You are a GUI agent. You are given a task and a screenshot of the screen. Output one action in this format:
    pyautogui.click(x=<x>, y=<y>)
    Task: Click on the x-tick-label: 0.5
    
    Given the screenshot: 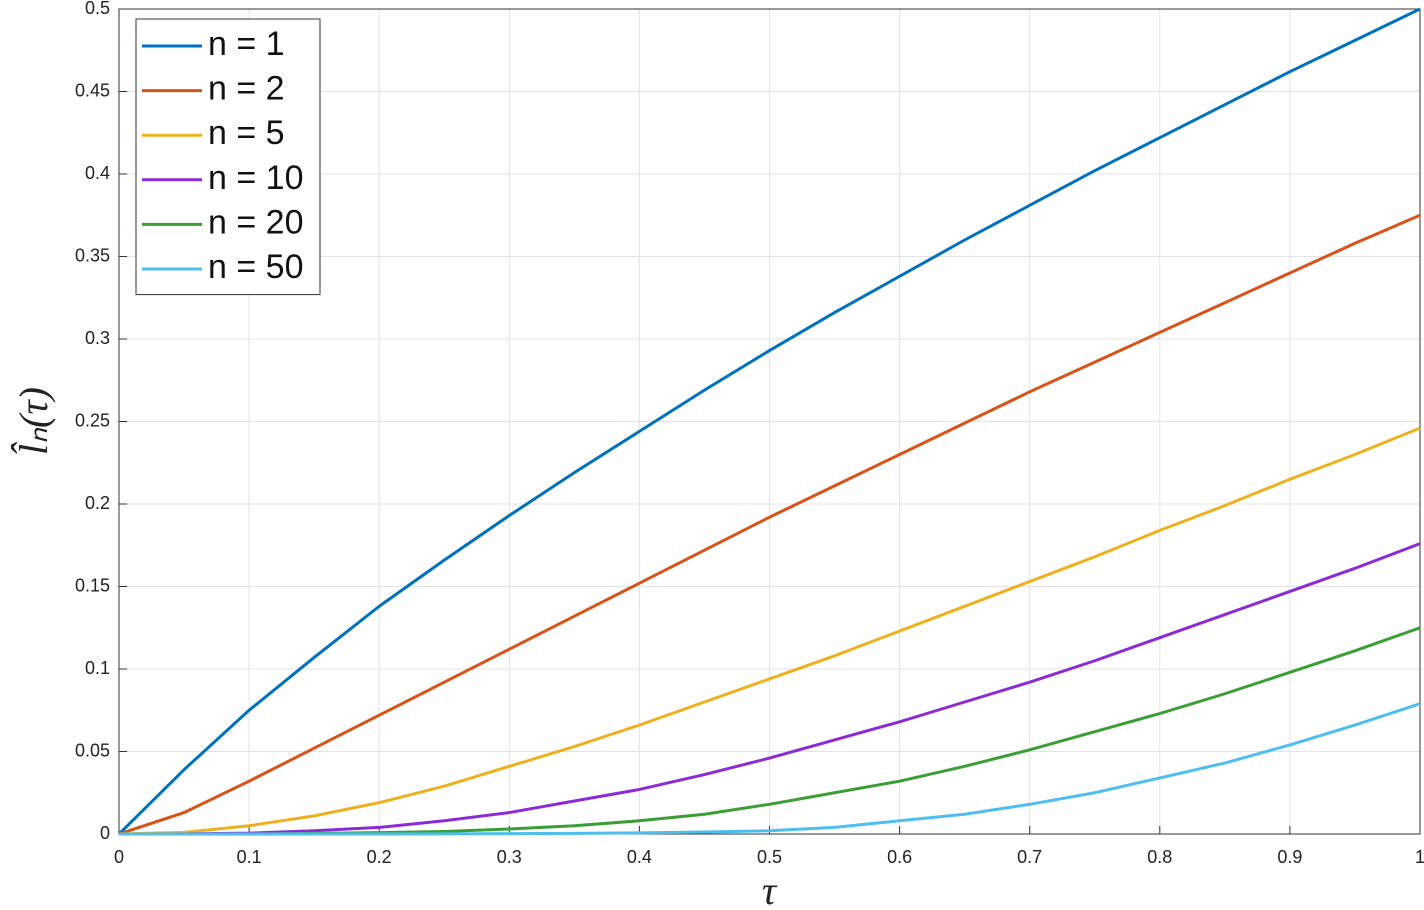 What is the action you would take?
    pyautogui.click(x=769, y=857)
    